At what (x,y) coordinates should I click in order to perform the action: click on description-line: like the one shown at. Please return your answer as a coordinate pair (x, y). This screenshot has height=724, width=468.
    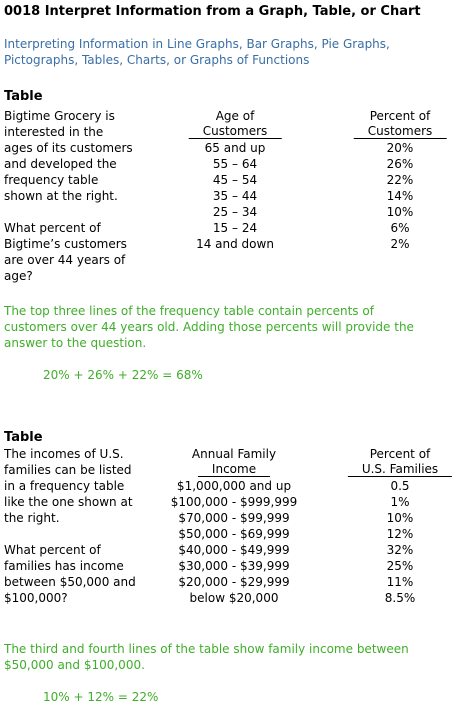
    Looking at the image, I should click on (68, 502).